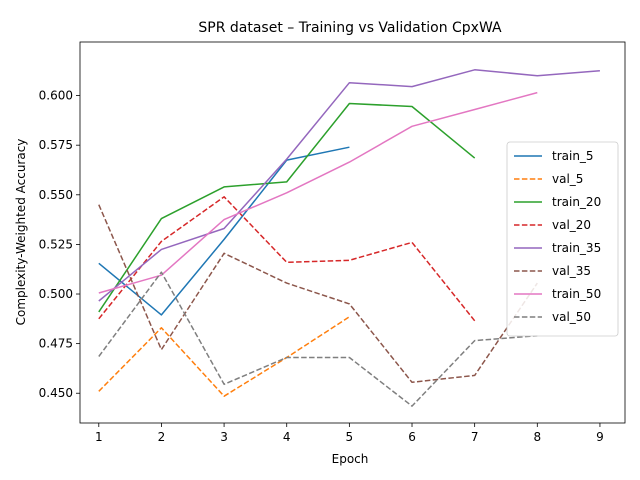  What do you see at coordinates (56, 96) in the screenshot?
I see `y-tick-label: 0.600` at bounding box center [56, 96].